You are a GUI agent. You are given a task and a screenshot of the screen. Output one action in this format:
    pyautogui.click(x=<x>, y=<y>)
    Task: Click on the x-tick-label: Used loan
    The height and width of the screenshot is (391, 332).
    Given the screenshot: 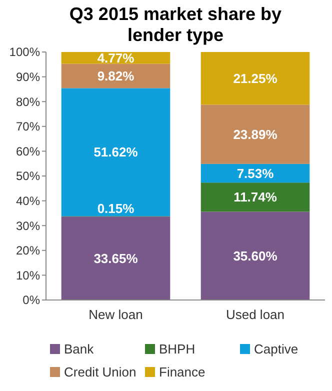 What is the action you would take?
    pyautogui.click(x=255, y=314)
    